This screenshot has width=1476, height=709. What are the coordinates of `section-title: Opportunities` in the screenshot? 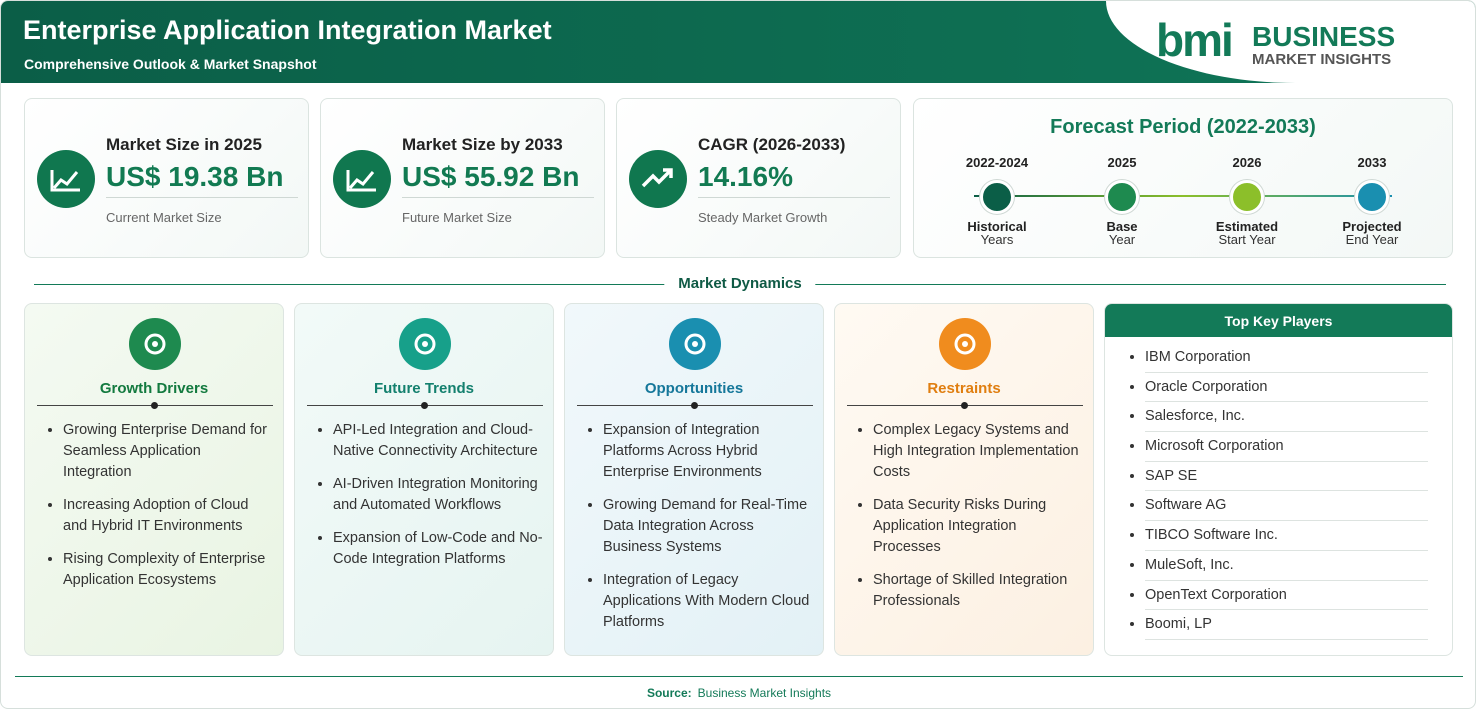 It's located at (694, 388).